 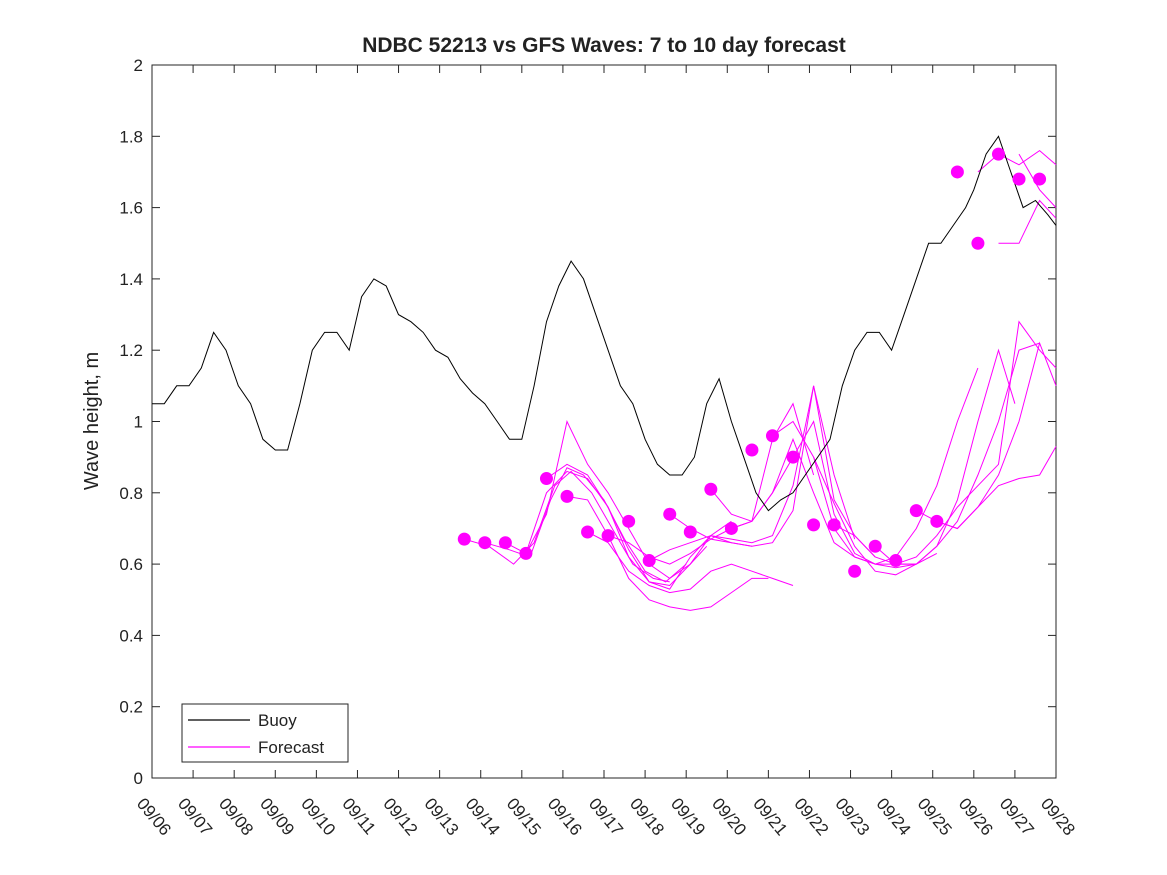 I want to click on x-tick-label: 09/26, so click(x=976, y=816).